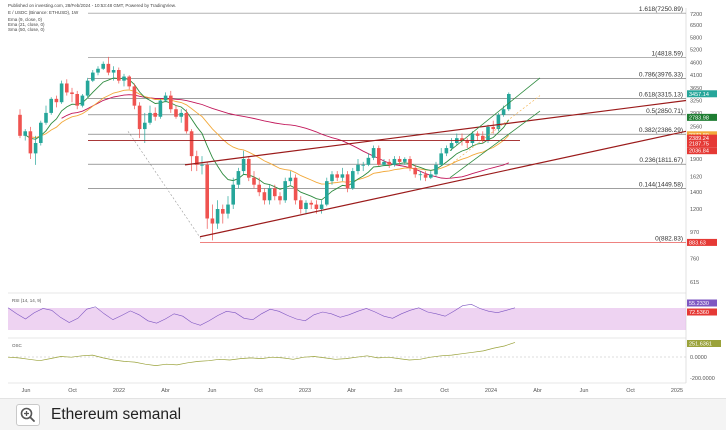 Image resolution: width=726 pixels, height=430 pixels. What do you see at coordinates (669, 238) in the screenshot?
I see `fib-level-label: 0(882.83)` at bounding box center [669, 238].